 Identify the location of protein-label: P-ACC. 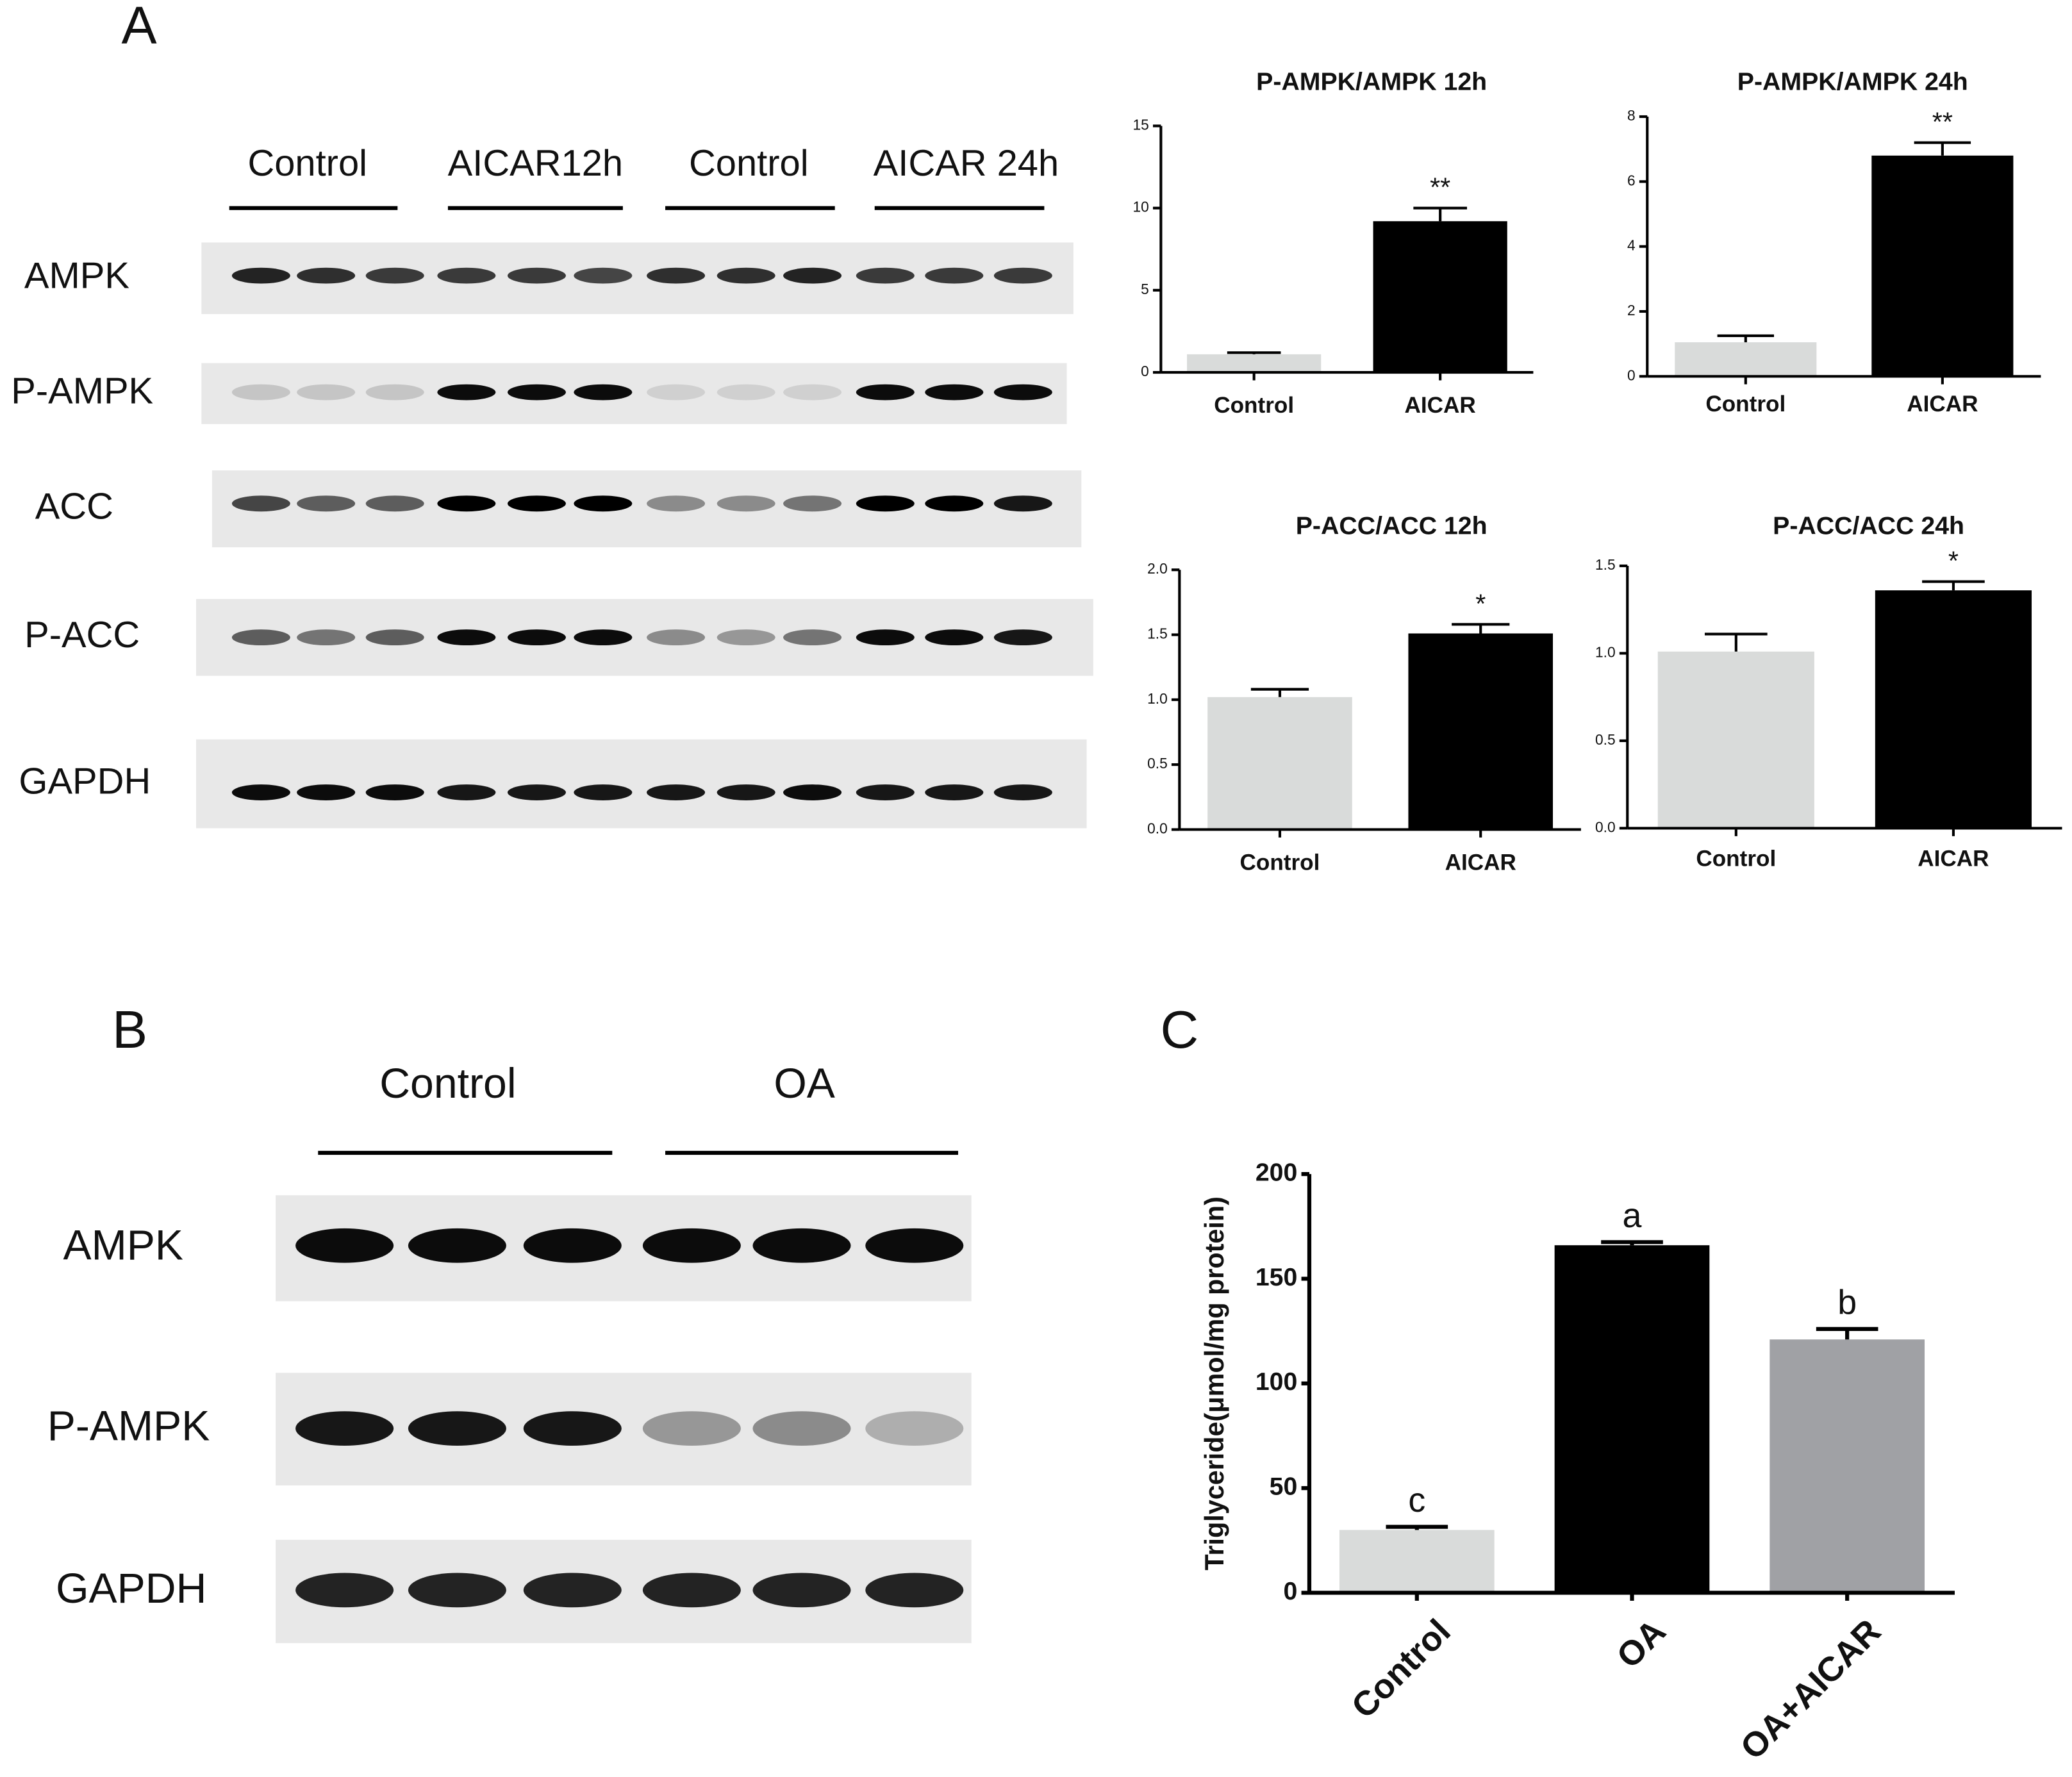
(82, 636).